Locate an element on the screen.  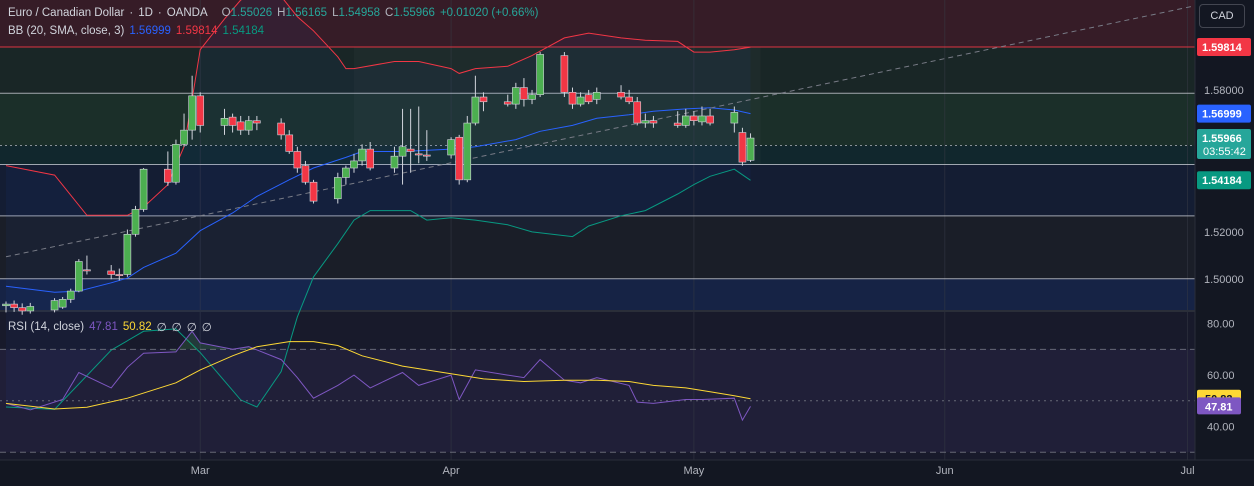
time-axis: Mar Apr May Jun Jul is located at coordinates (627, 472).